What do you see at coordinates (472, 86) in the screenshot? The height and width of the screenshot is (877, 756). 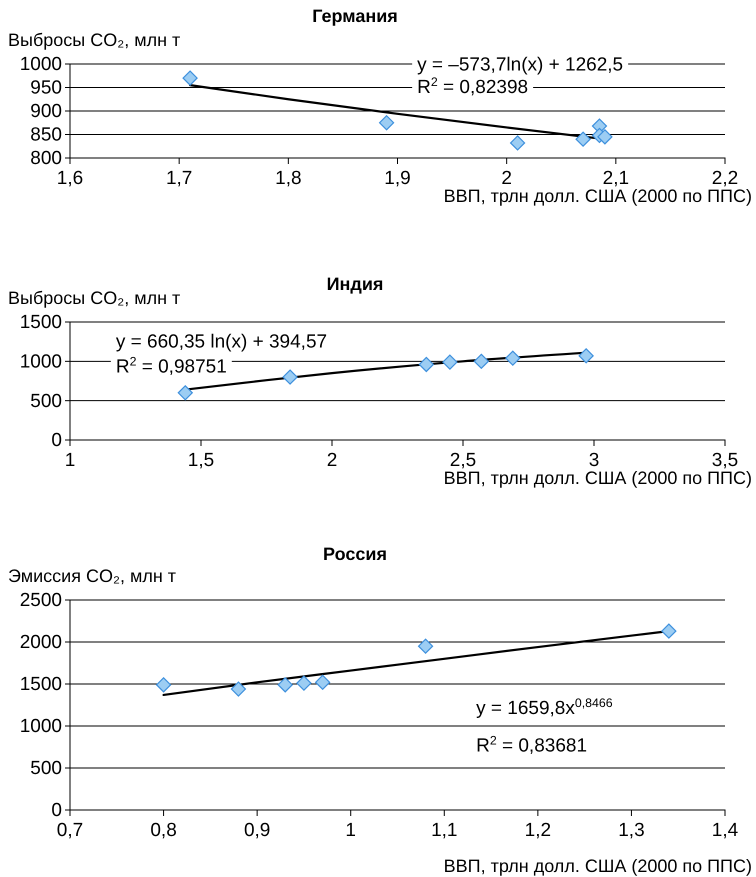 I see `annotation: R$^{2}$ = 0,82398` at bounding box center [472, 86].